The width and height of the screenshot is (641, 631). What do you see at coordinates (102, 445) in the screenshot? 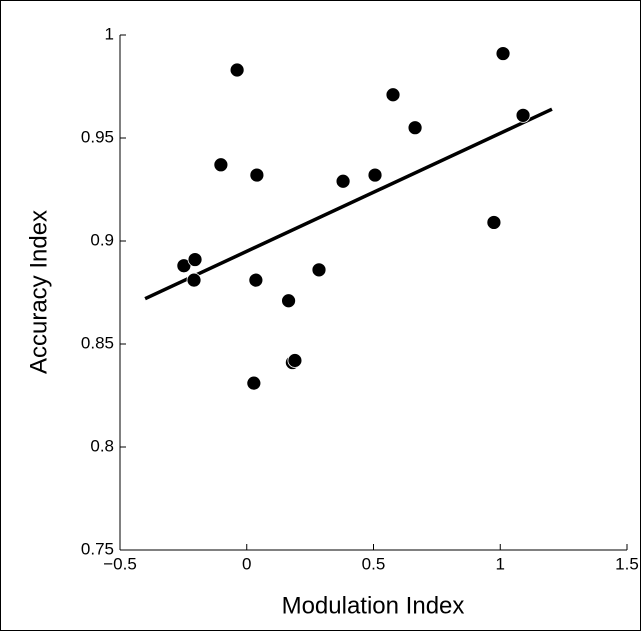
I see `y-tick-label: 0.8` at bounding box center [102, 445].